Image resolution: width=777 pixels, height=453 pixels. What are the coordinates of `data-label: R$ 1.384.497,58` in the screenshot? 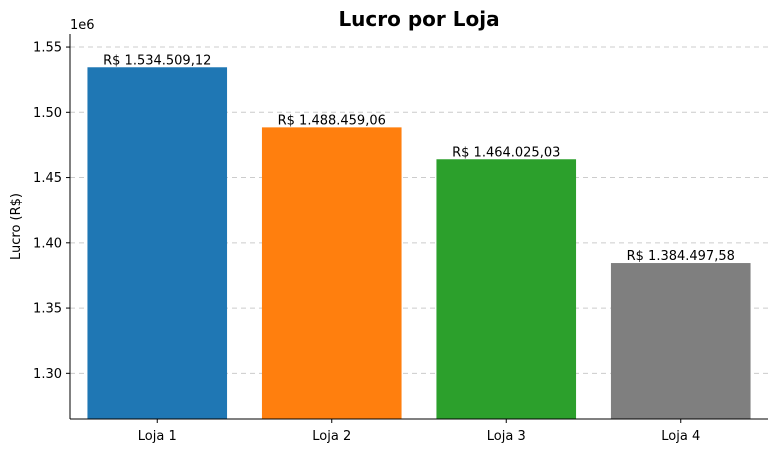 It's located at (681, 256).